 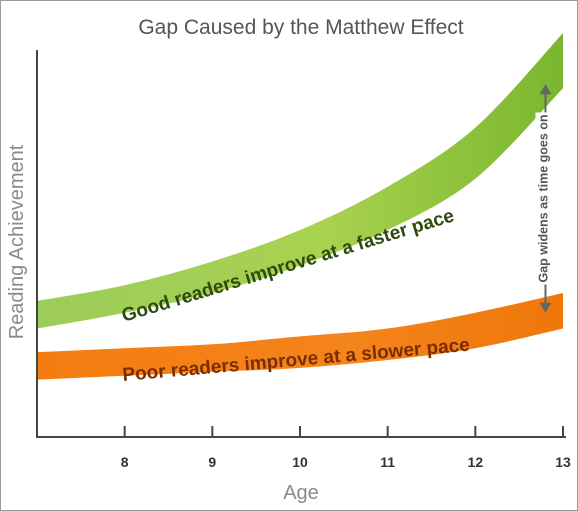 I want to click on x-tick-label: 12, so click(x=476, y=462).